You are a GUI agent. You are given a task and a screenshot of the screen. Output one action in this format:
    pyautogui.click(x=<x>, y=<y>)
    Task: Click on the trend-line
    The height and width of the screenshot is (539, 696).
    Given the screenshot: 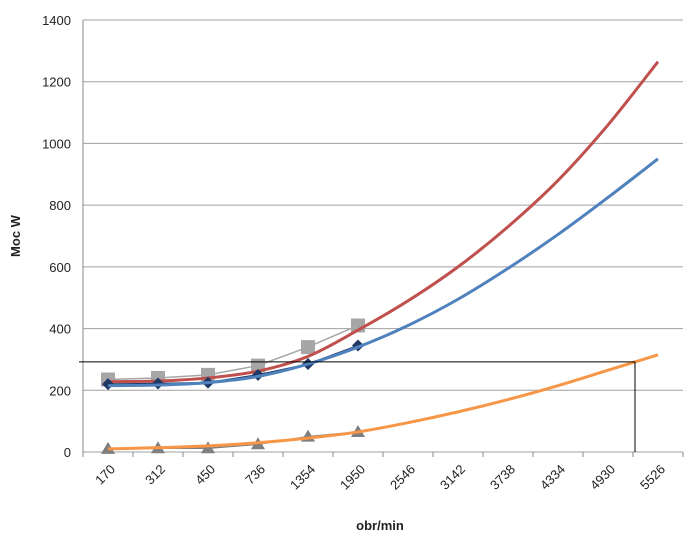 What is the action you would take?
    pyautogui.click(x=383, y=402)
    